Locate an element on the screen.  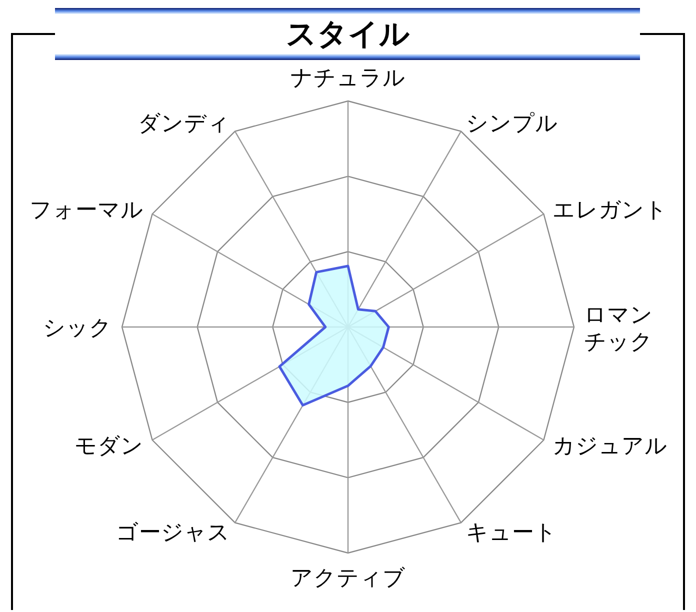
spoke-label: モダン is located at coordinates (109, 446).